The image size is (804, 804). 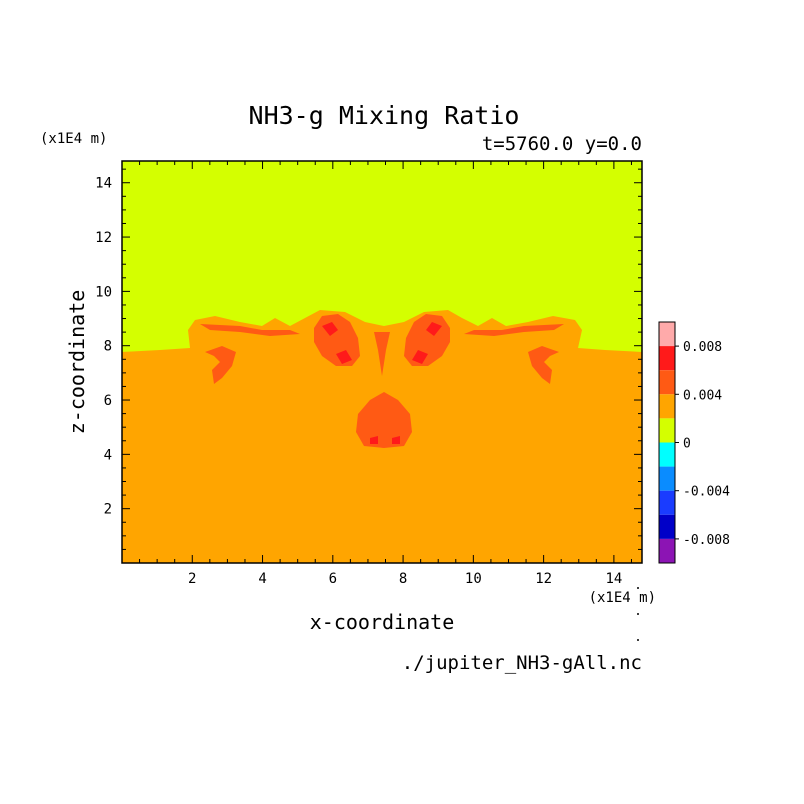 I want to click on feature-right-arm, so click(x=514, y=354).